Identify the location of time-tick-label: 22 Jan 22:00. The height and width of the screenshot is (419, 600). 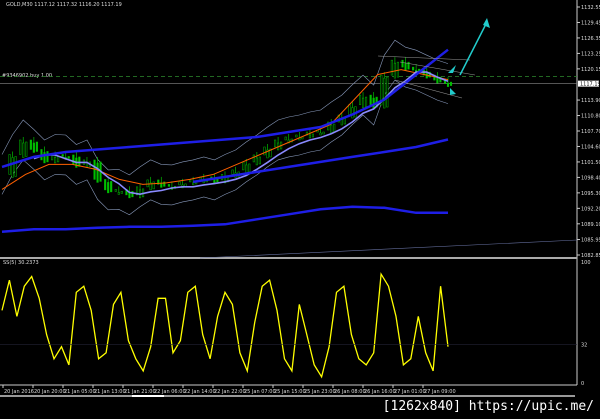
(230, 392).